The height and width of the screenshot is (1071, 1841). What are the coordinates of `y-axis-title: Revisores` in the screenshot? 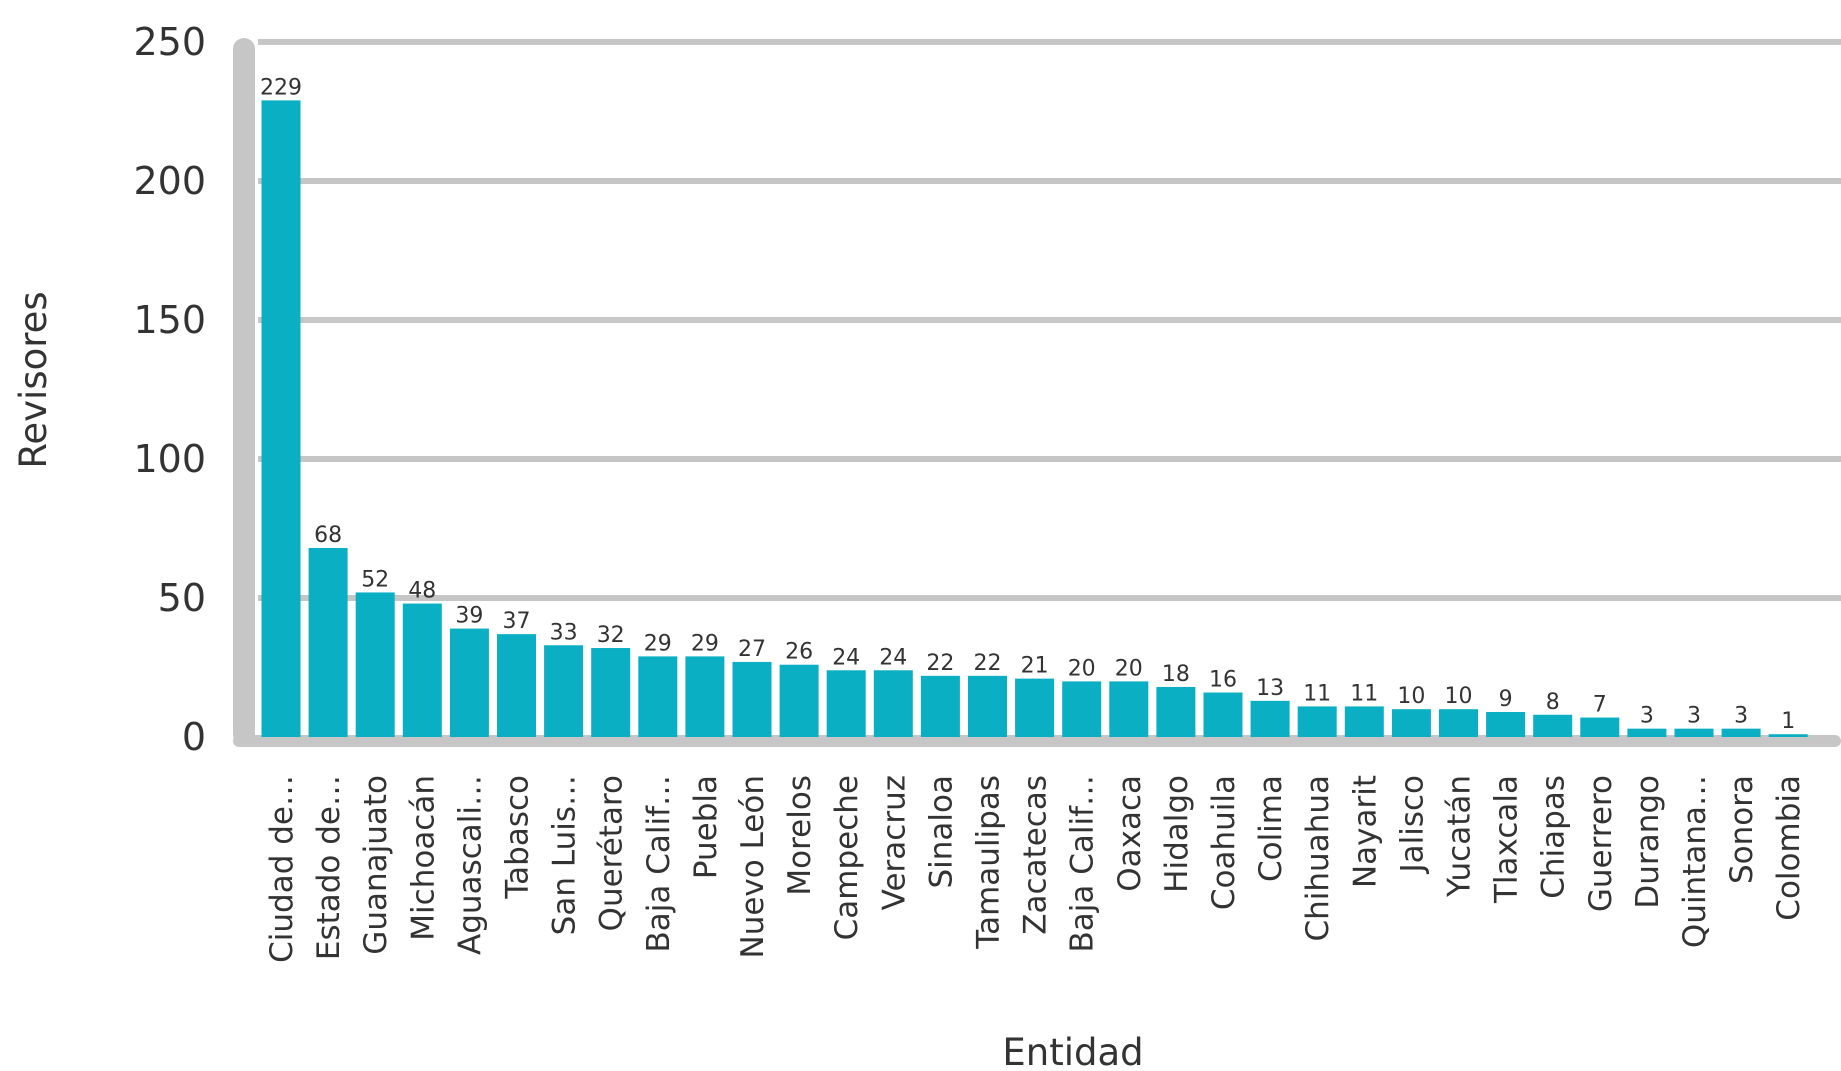 It's located at (33, 379).